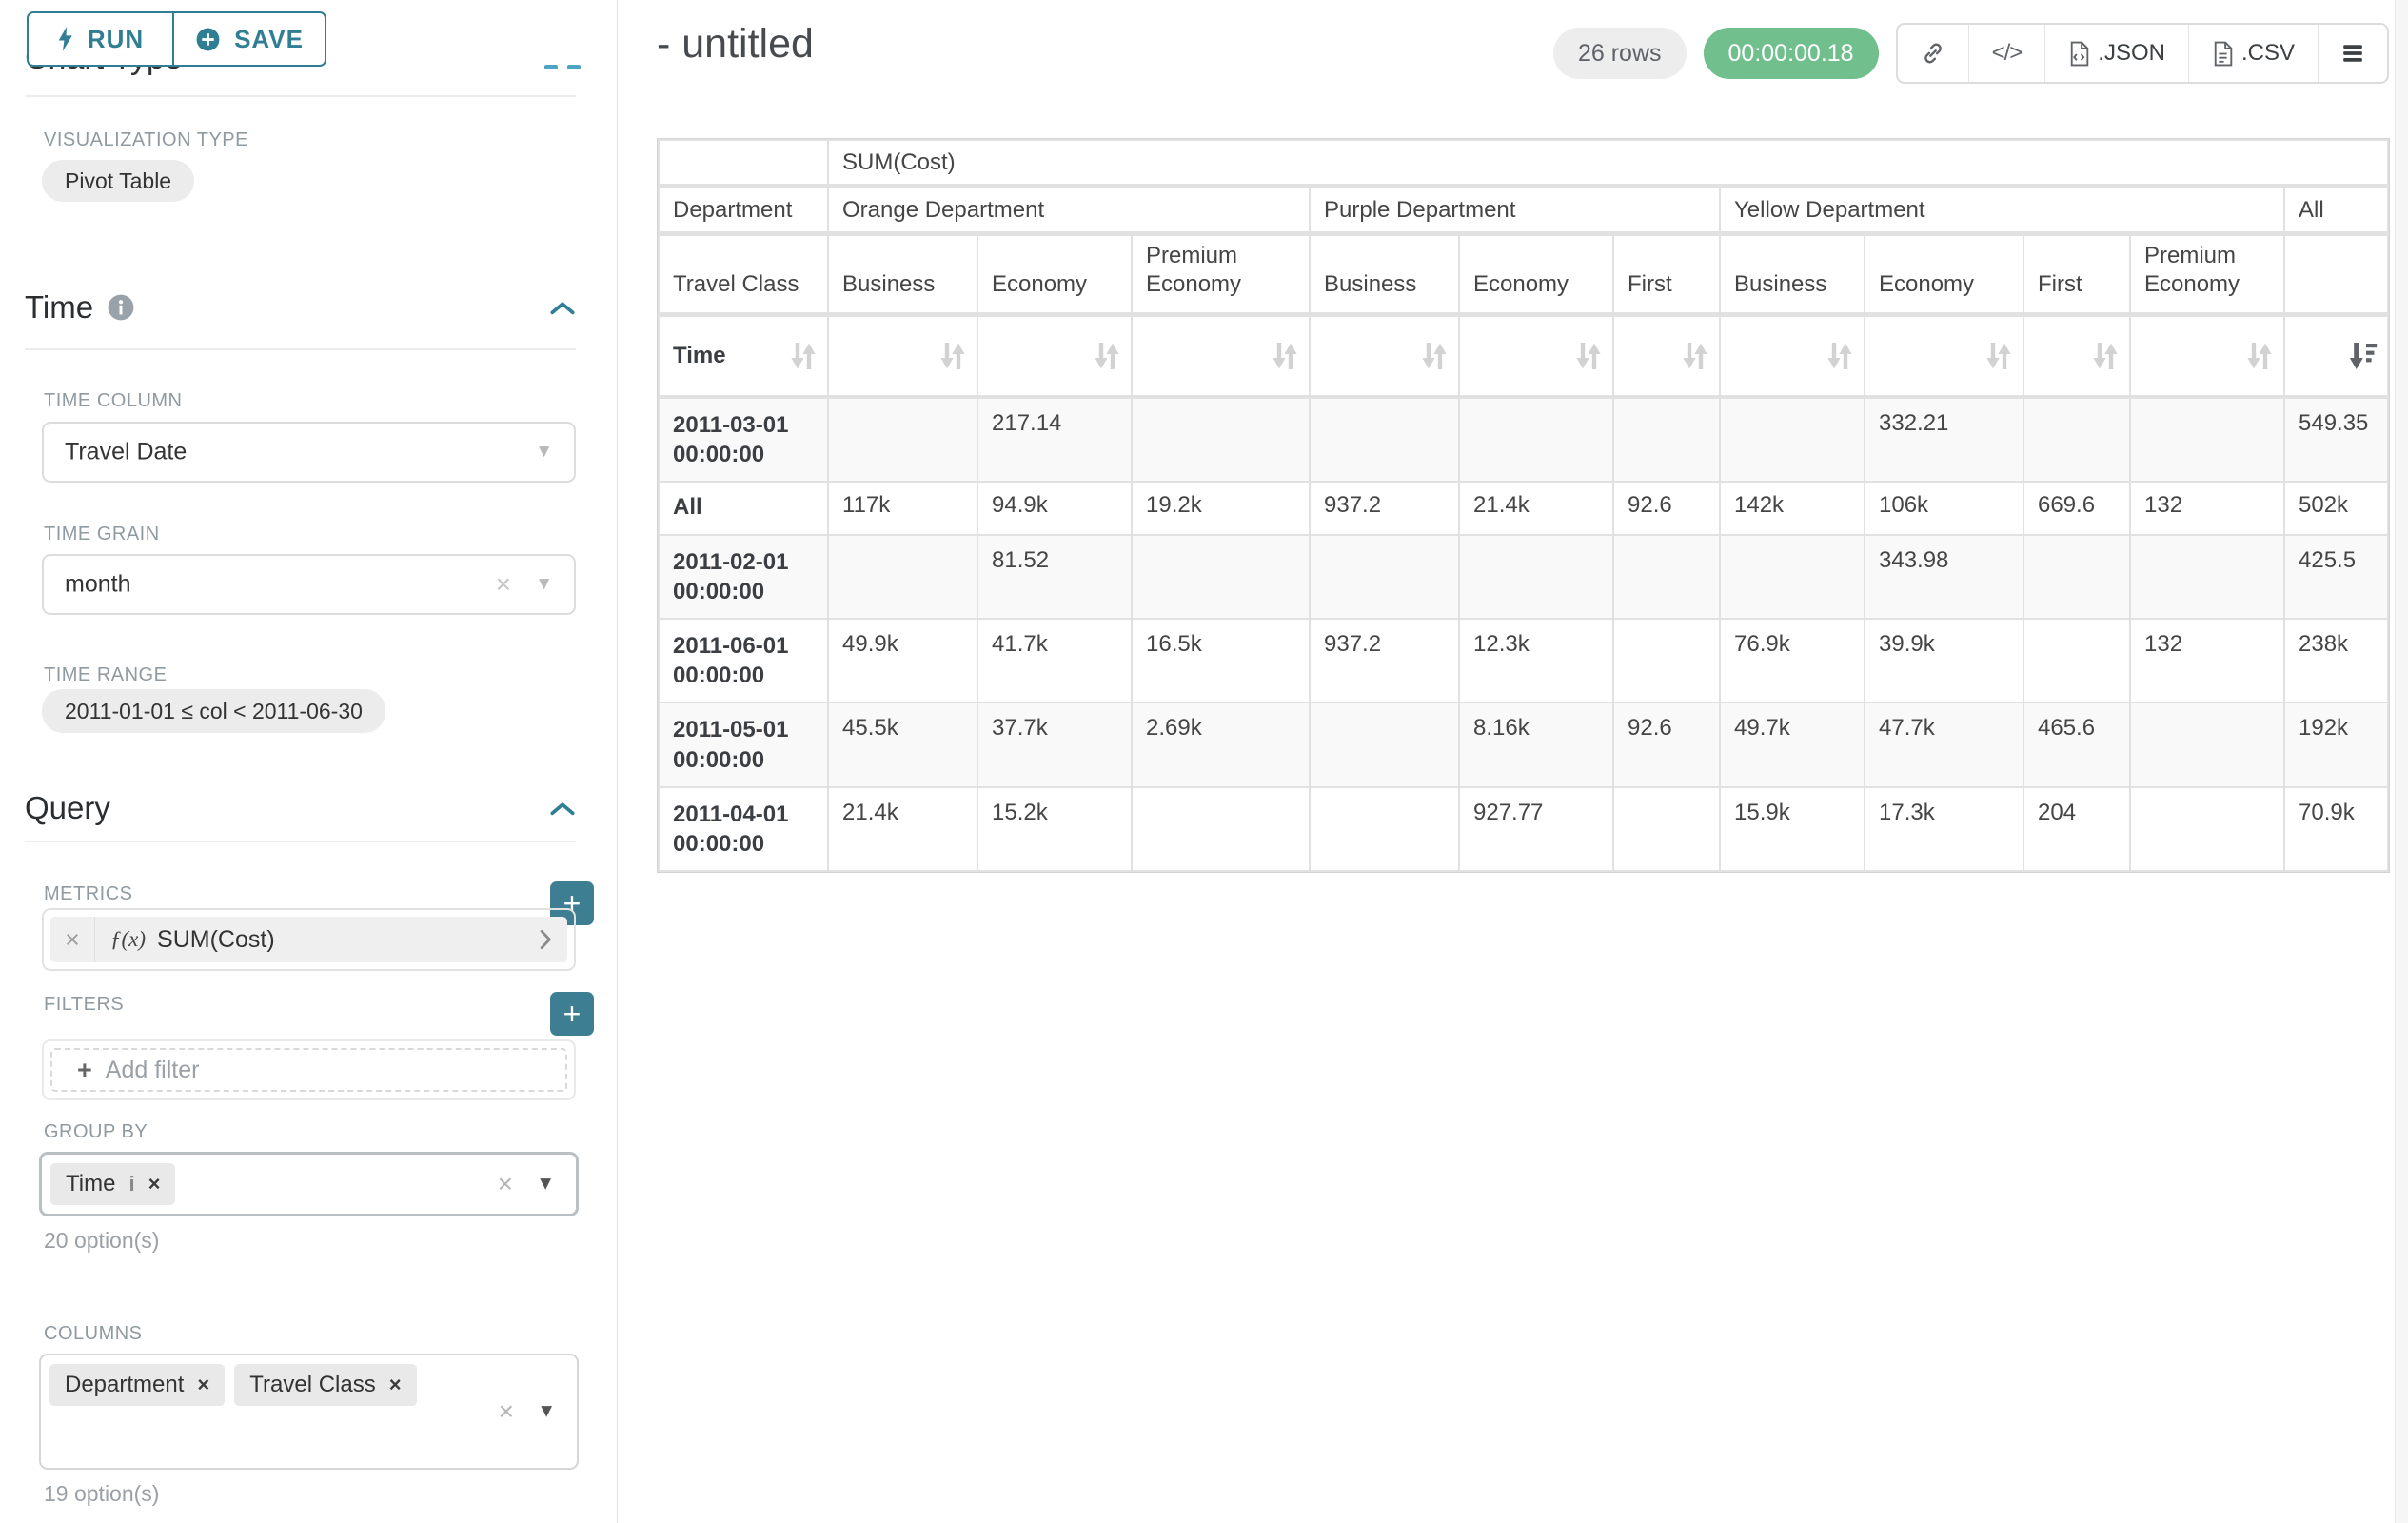  Describe the element at coordinates (213, 711) in the screenshot. I see `time-range-pill: 2011-01-01 ≤ col < 2011-06-30` at that location.